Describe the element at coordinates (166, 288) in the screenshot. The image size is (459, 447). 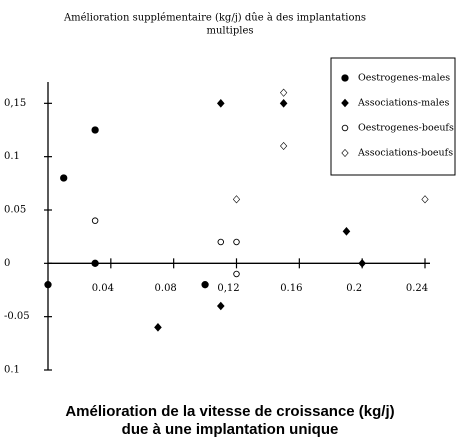
I see `x-tick-label: 0.08` at that location.